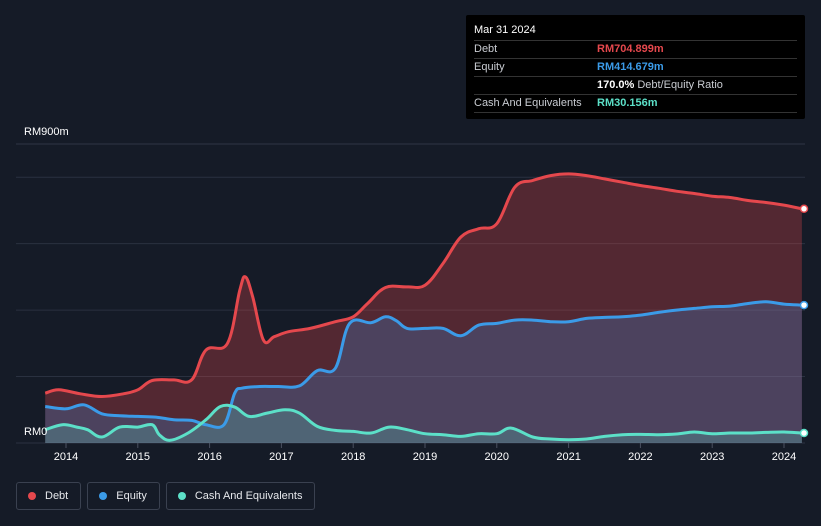  I want to click on tooltip-row-equity: Equity RM414.679m, so click(635, 68).